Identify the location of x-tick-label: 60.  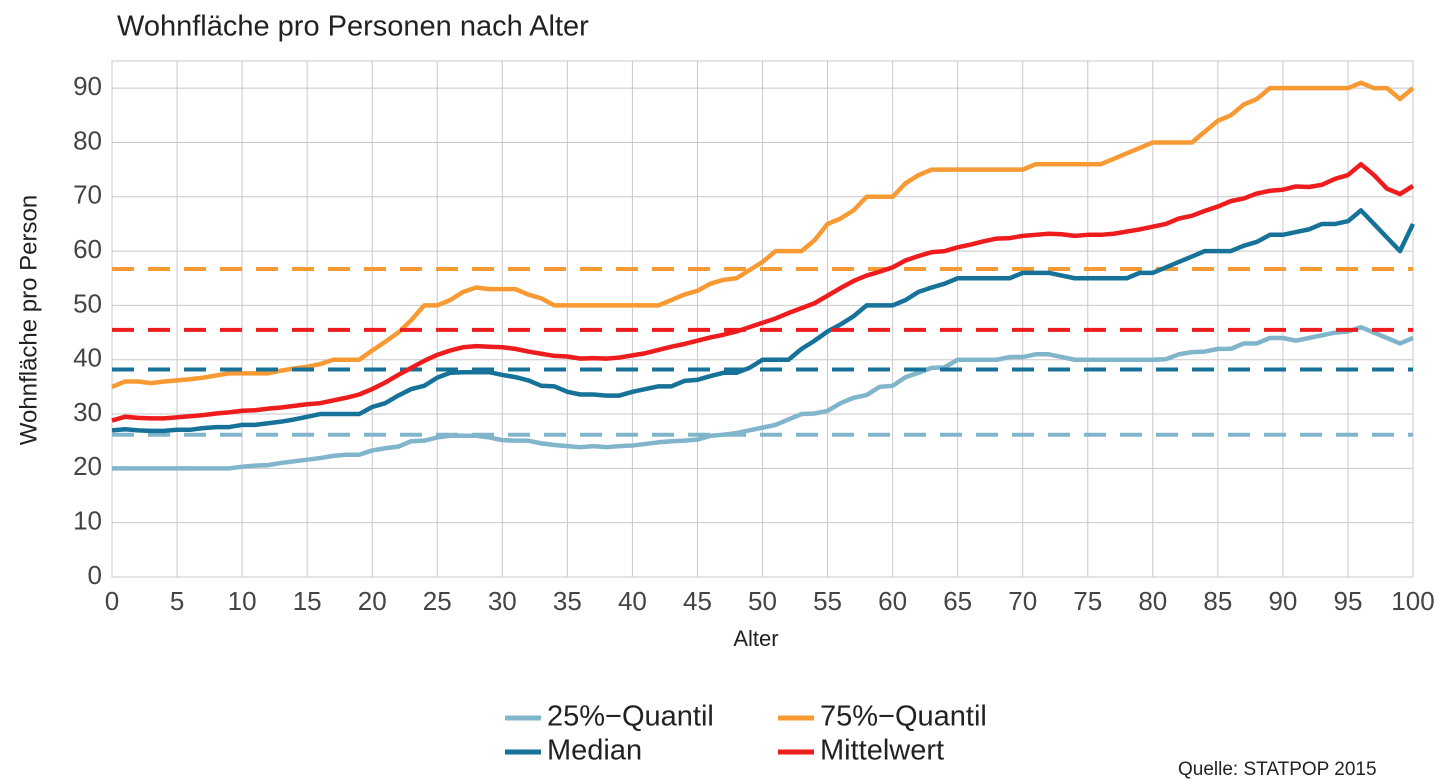
(892, 601).